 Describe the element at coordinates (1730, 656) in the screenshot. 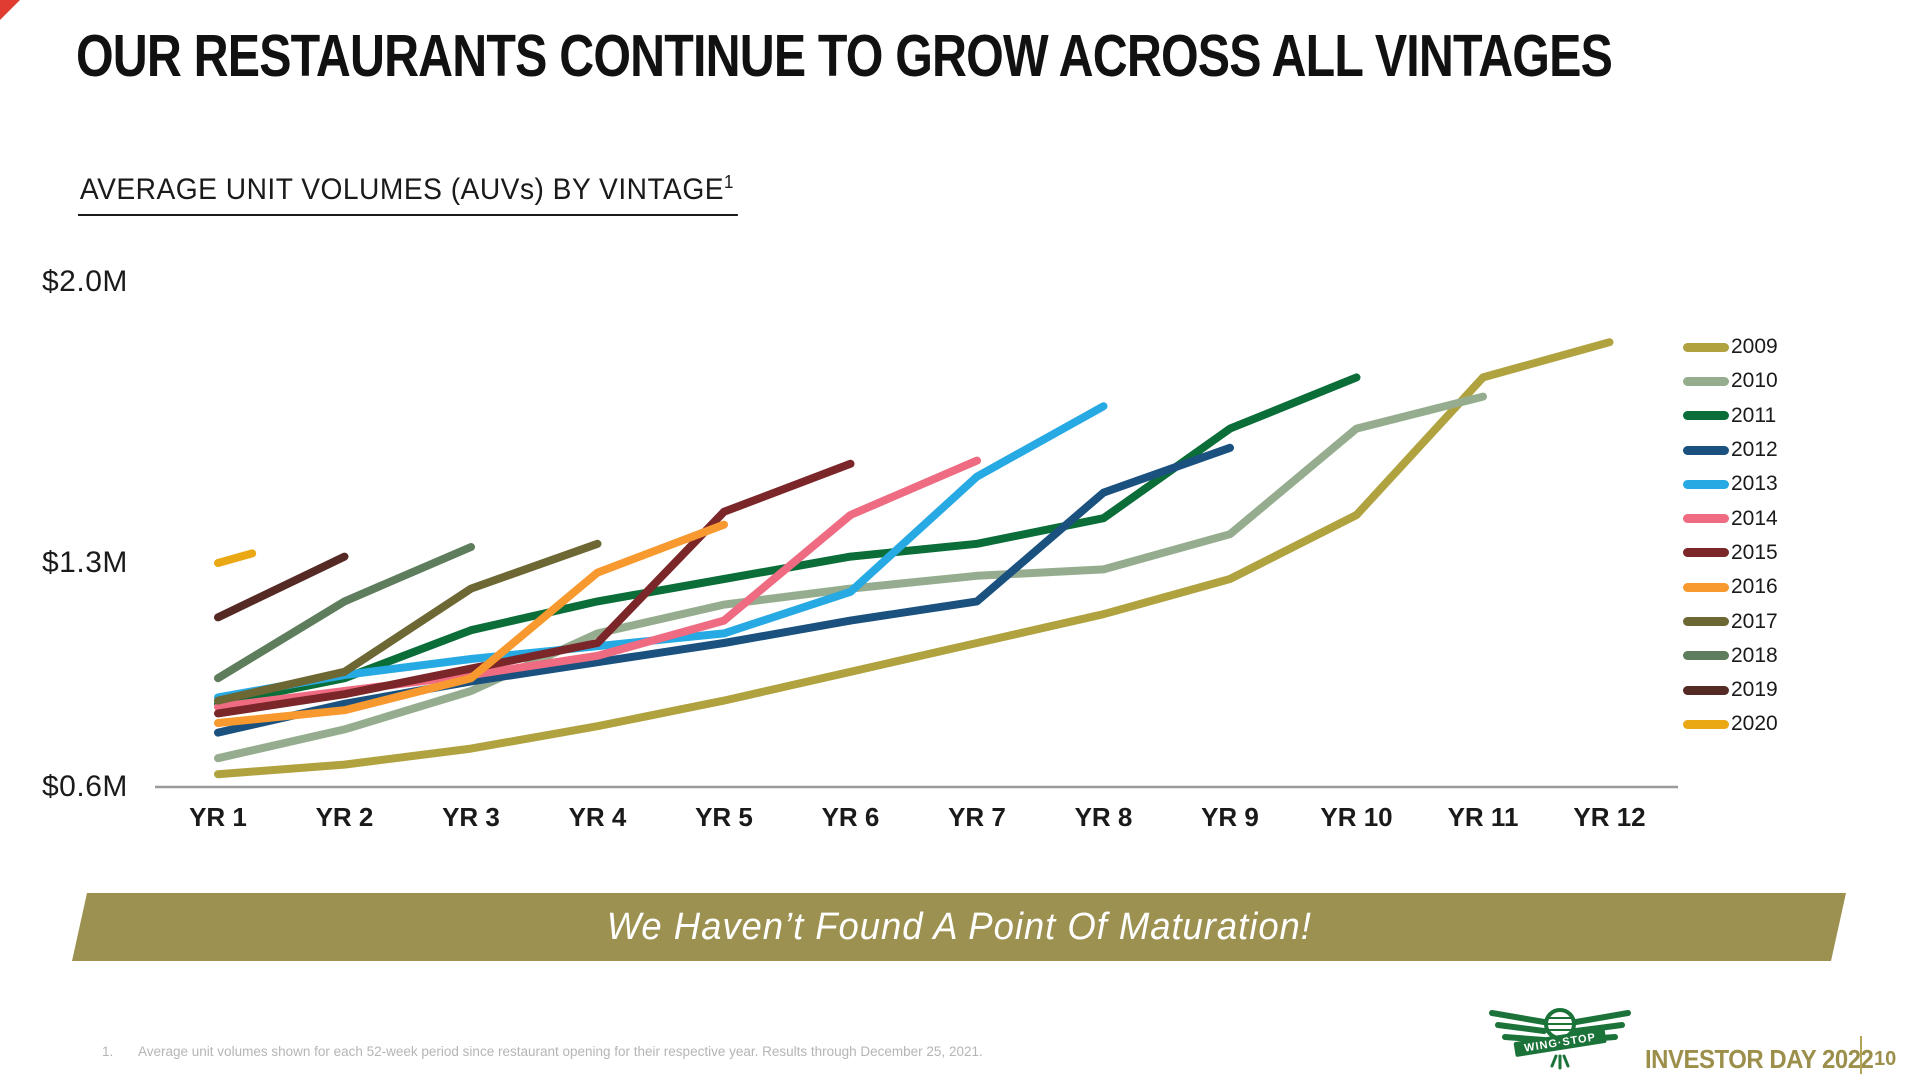

I see `legend-item-2018: 2018` at that location.